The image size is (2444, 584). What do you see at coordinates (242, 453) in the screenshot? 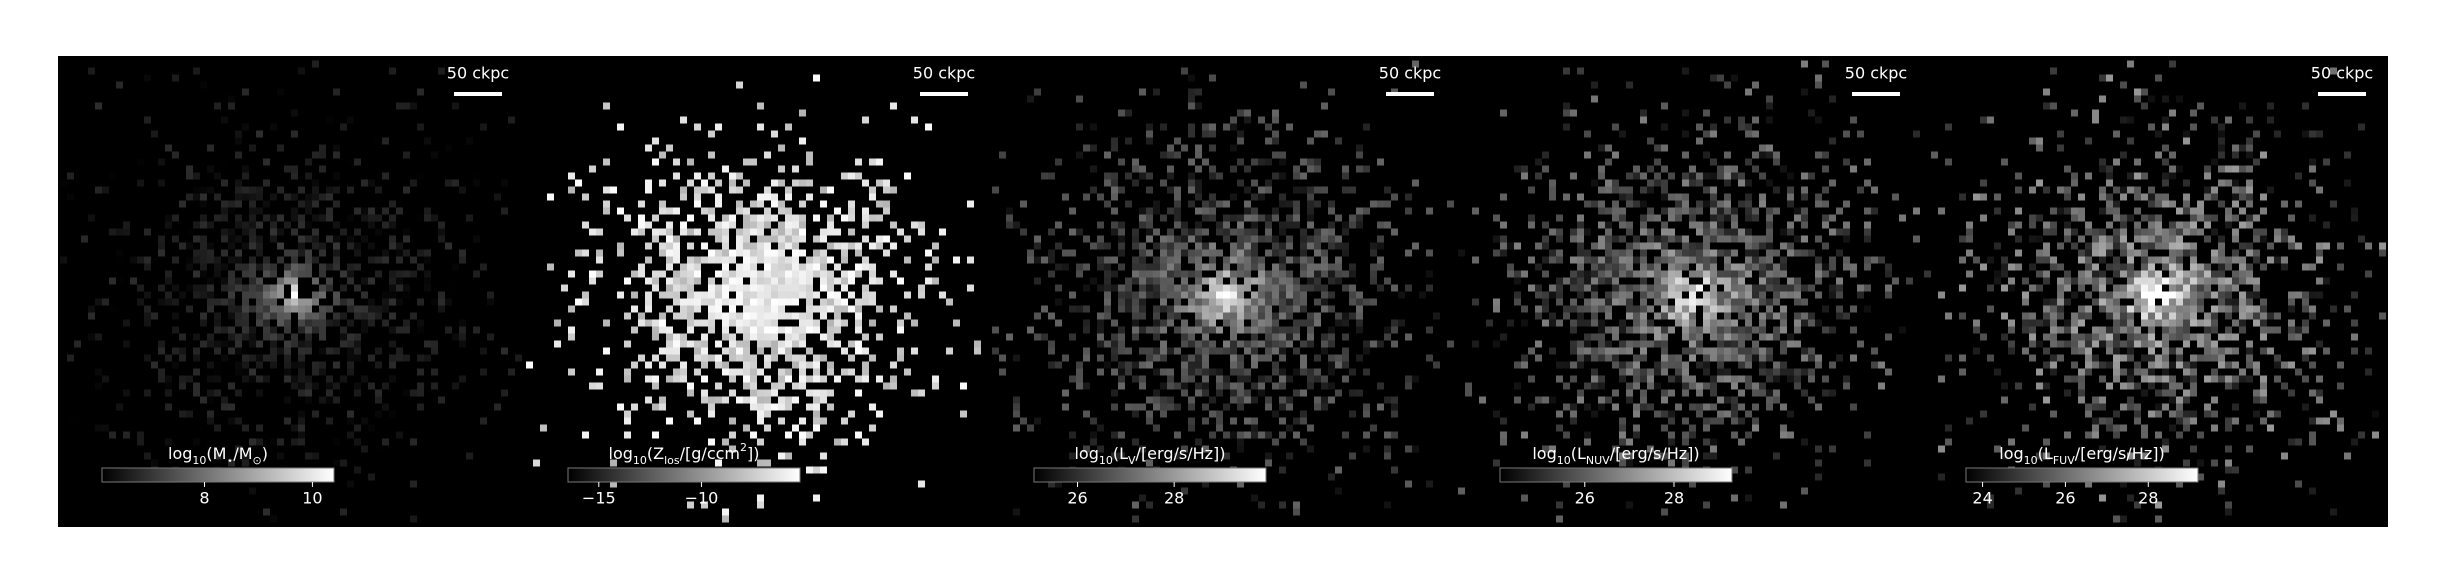
I see `label-part: /M` at bounding box center [242, 453].